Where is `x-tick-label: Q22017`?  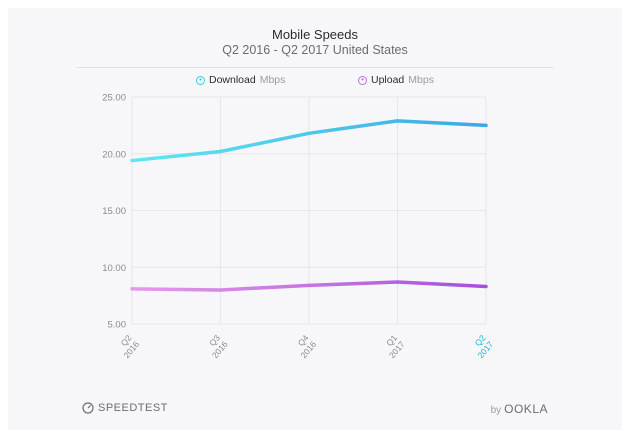
x-tick-label: Q22017 is located at coordinates (482, 347).